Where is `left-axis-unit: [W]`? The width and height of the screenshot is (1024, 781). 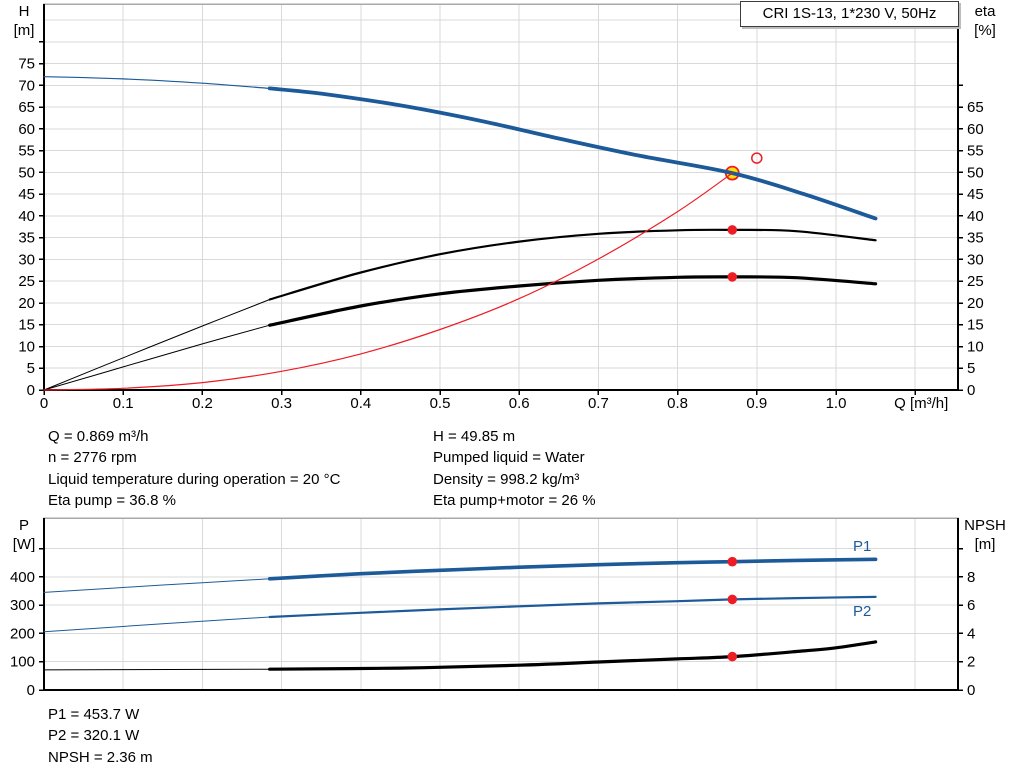 left-axis-unit: [W] is located at coordinates (24, 544).